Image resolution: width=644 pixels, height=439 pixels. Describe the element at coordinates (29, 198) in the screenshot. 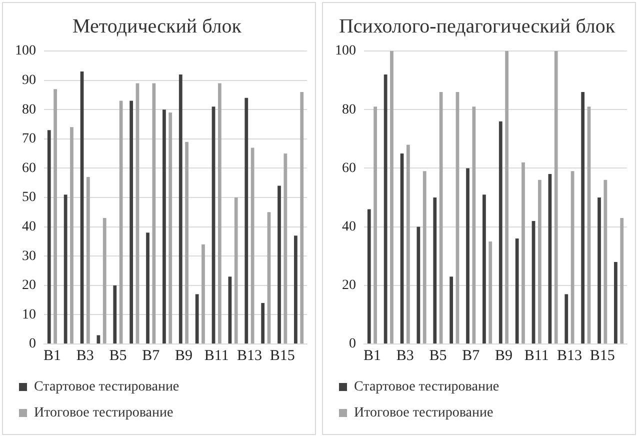

I see `y-tick-label: 50` at that location.